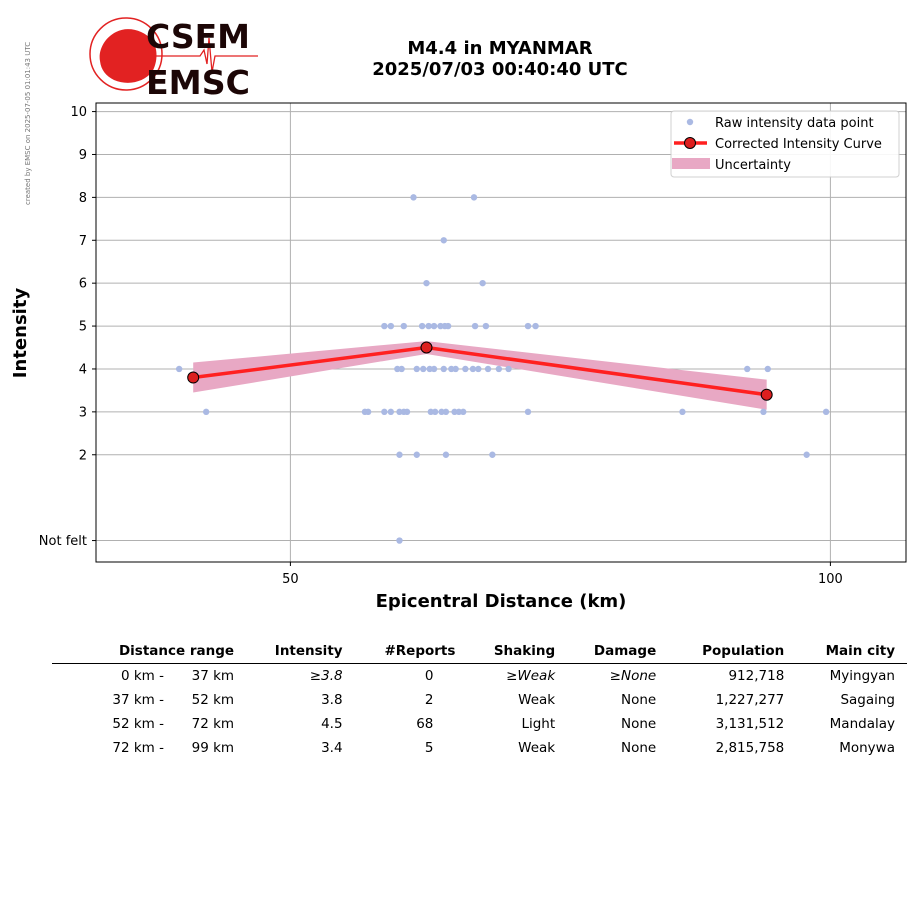 The width and height of the screenshot is (915, 905). What do you see at coordinates (198, 36) in the screenshot?
I see `logo-text-csem: CSEM` at bounding box center [198, 36].